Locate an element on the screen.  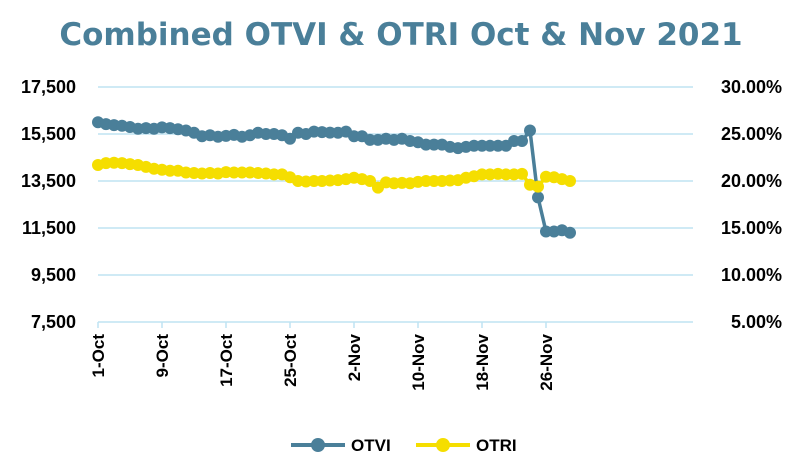
legend-label: OTRI is located at coordinates (496, 445).